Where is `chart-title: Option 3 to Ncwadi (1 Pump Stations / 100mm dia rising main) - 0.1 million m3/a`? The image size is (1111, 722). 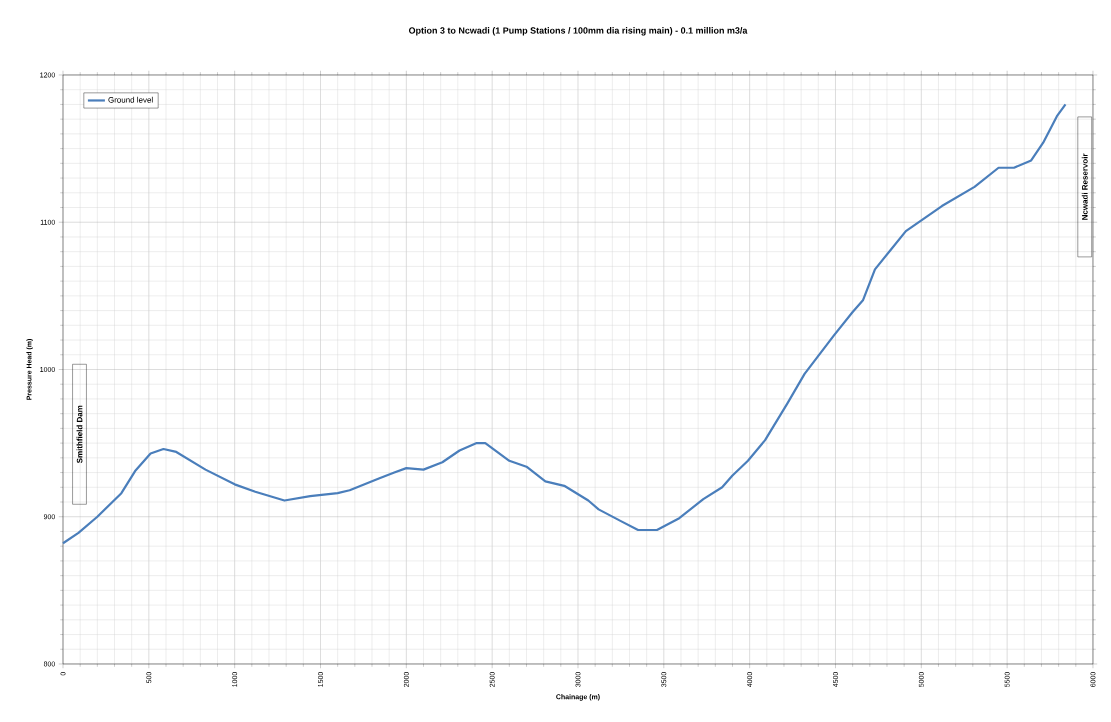
chart-title: Option 3 to Ncwadi (1 Pump Stations / 100mm dia rising main) - 0.1 million m3/a is located at coordinates (578, 31).